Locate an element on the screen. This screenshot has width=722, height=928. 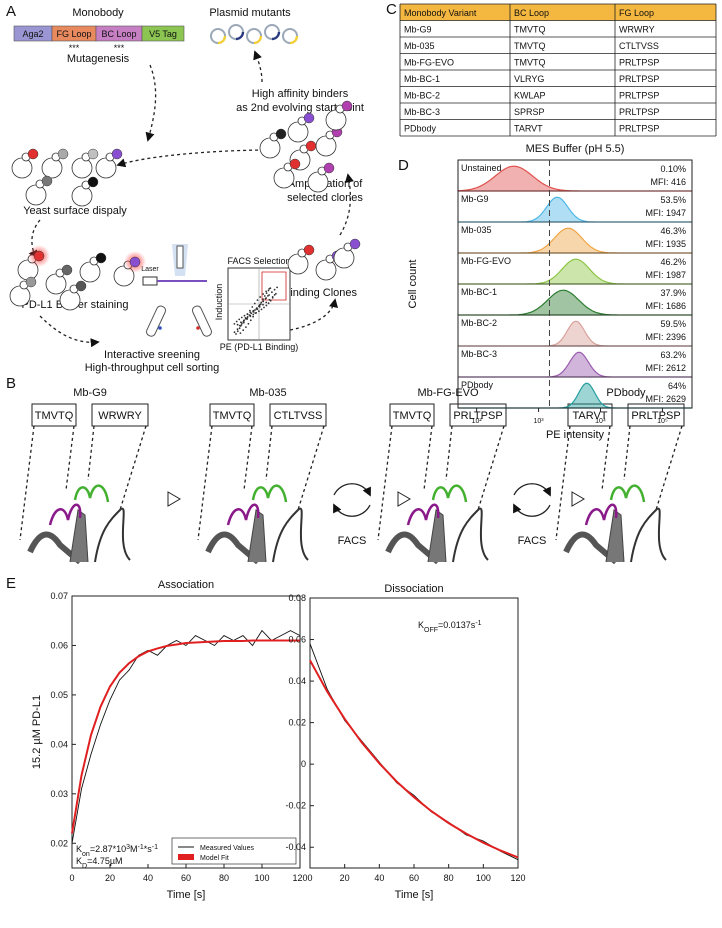
x-tick-label: 120 is located at coordinates (299, 878).